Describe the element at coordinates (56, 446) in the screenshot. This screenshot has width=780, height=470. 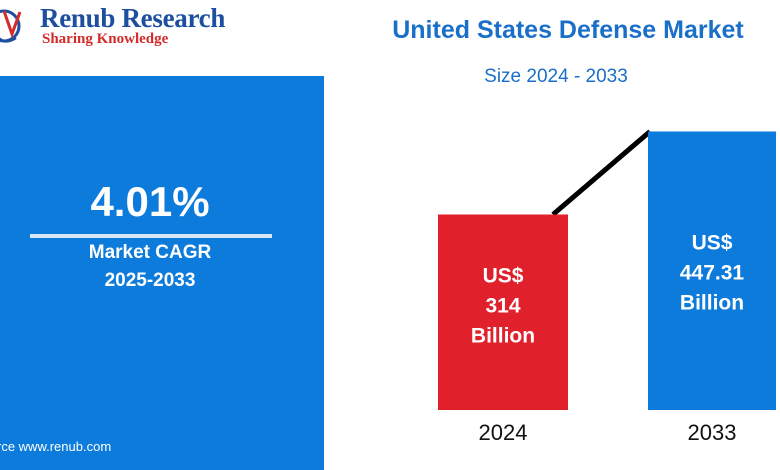
I see `source-text: rce www.renub.com` at that location.